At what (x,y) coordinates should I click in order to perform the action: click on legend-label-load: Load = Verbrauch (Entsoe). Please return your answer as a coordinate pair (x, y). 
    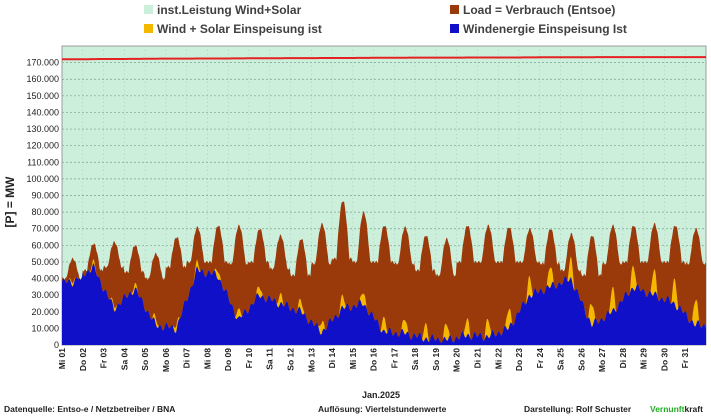
    Looking at the image, I should click on (539, 10).